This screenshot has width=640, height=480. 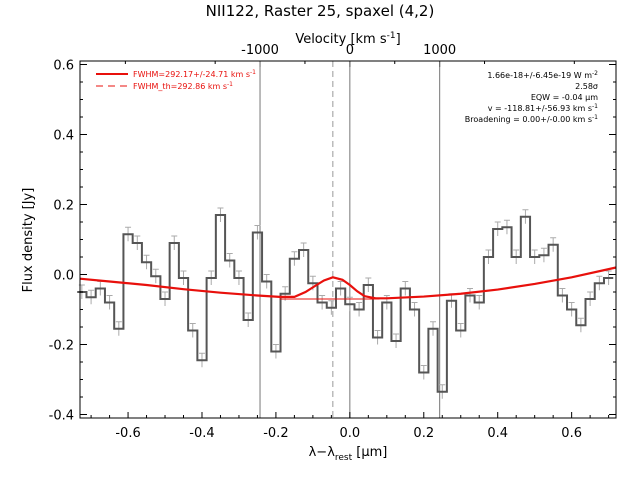 What do you see at coordinates (320, 11) in the screenshot?
I see `chart-title: NII122, Raster 25, spaxel (4,2)` at bounding box center [320, 11].